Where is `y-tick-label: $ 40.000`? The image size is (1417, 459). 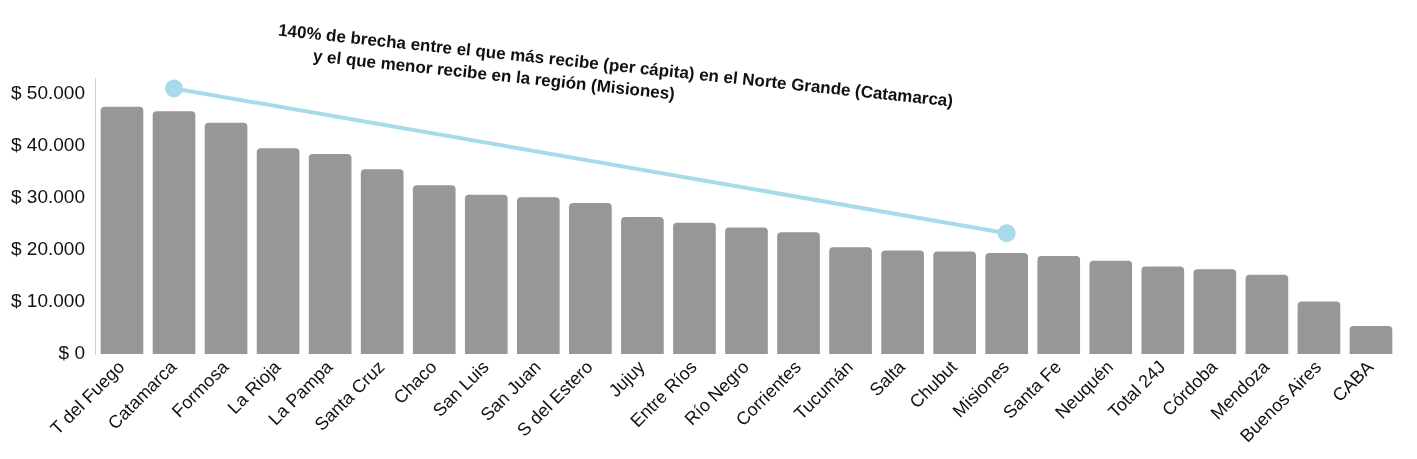 y-tick-label: $ 40.000 is located at coordinates (47, 144).